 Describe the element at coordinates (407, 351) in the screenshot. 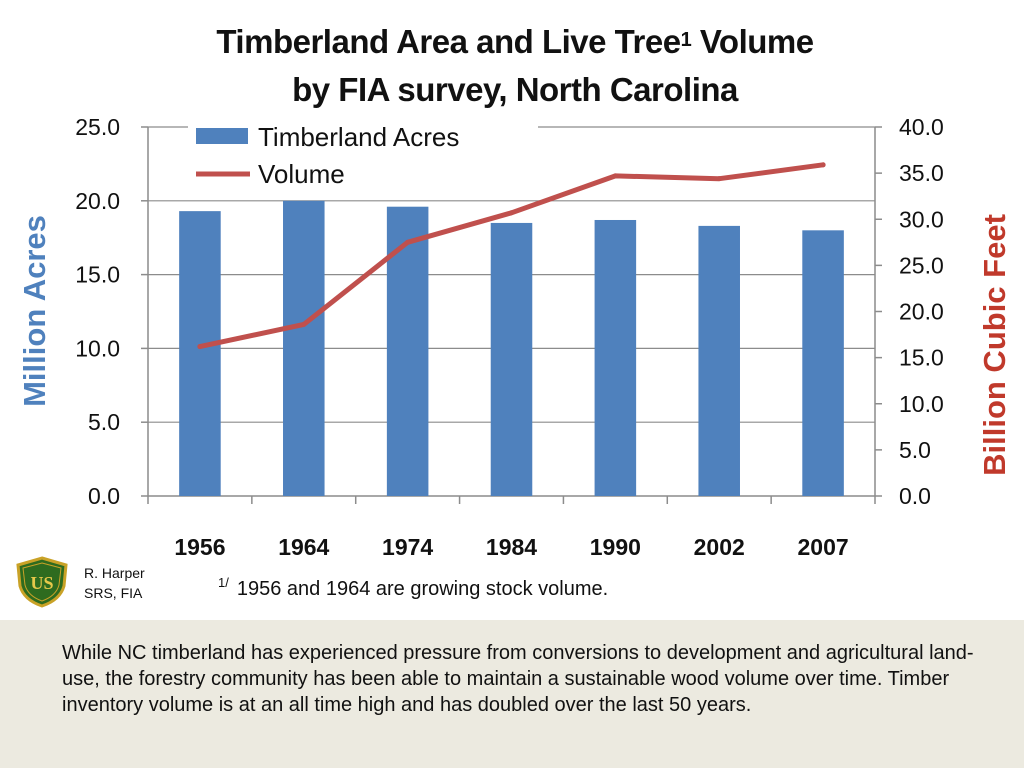

I see `bar-1974` at that location.